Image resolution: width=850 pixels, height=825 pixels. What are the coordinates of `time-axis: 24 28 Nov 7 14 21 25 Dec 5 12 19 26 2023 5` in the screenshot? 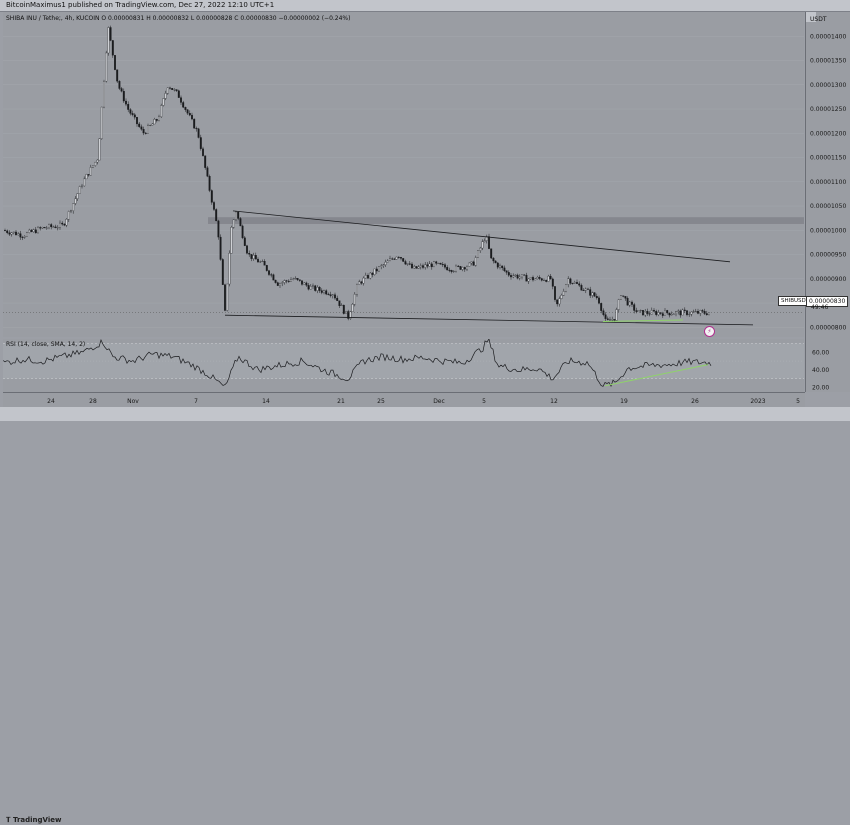 It's located at (404, 399).